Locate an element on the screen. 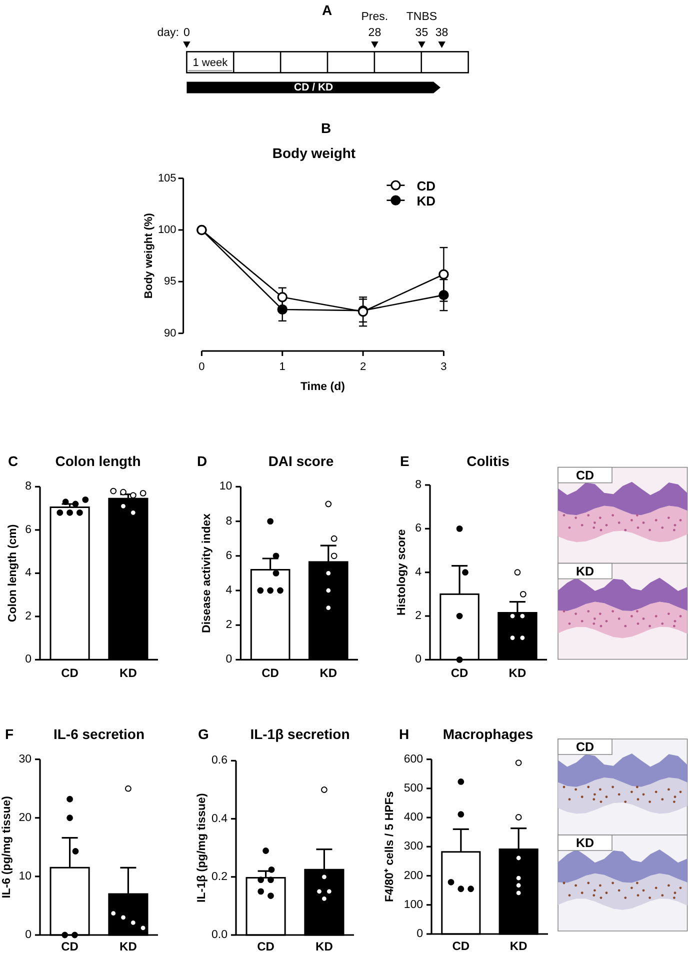 This screenshot has height=954, width=688. y-tick-label: 0.0 is located at coordinates (220, 935).